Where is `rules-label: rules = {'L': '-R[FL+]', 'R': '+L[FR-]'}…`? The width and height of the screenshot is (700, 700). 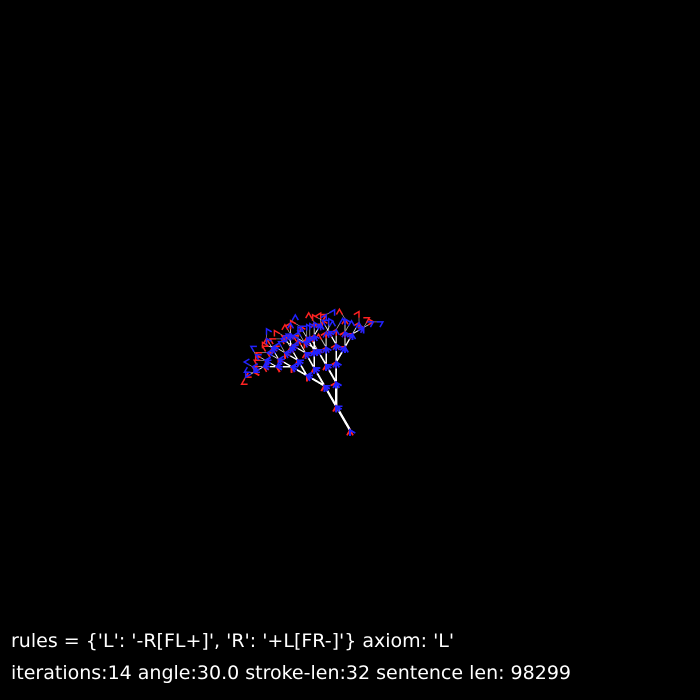
rules-label: rules = {'L': '-R[FL+]', 'R': '+L[FR-]'}… is located at coordinates (233, 641).